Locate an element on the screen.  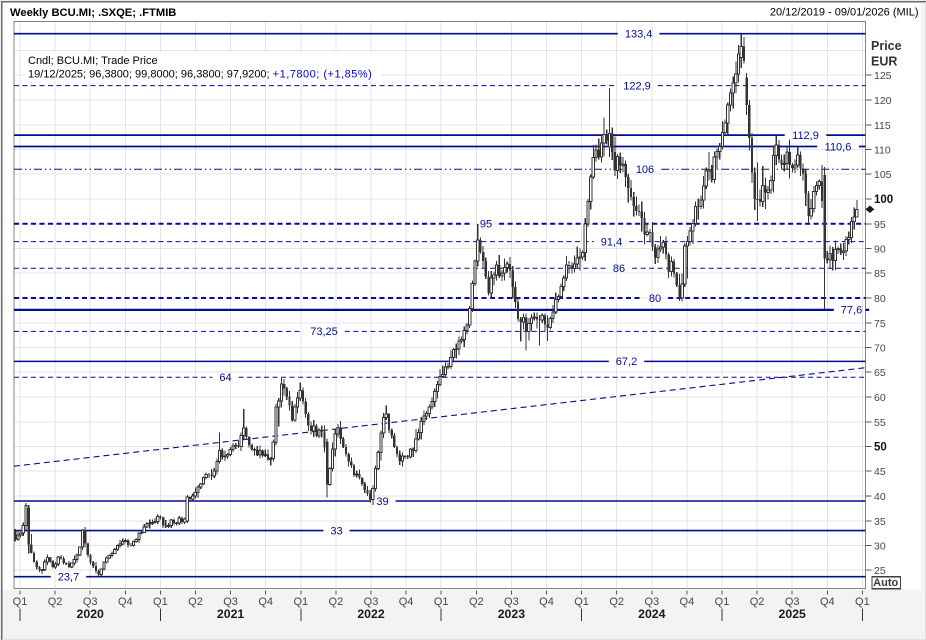
svg-text: 20/12/2019 - 09/01/2026 (MIL) is located at coordinates (844, 13).